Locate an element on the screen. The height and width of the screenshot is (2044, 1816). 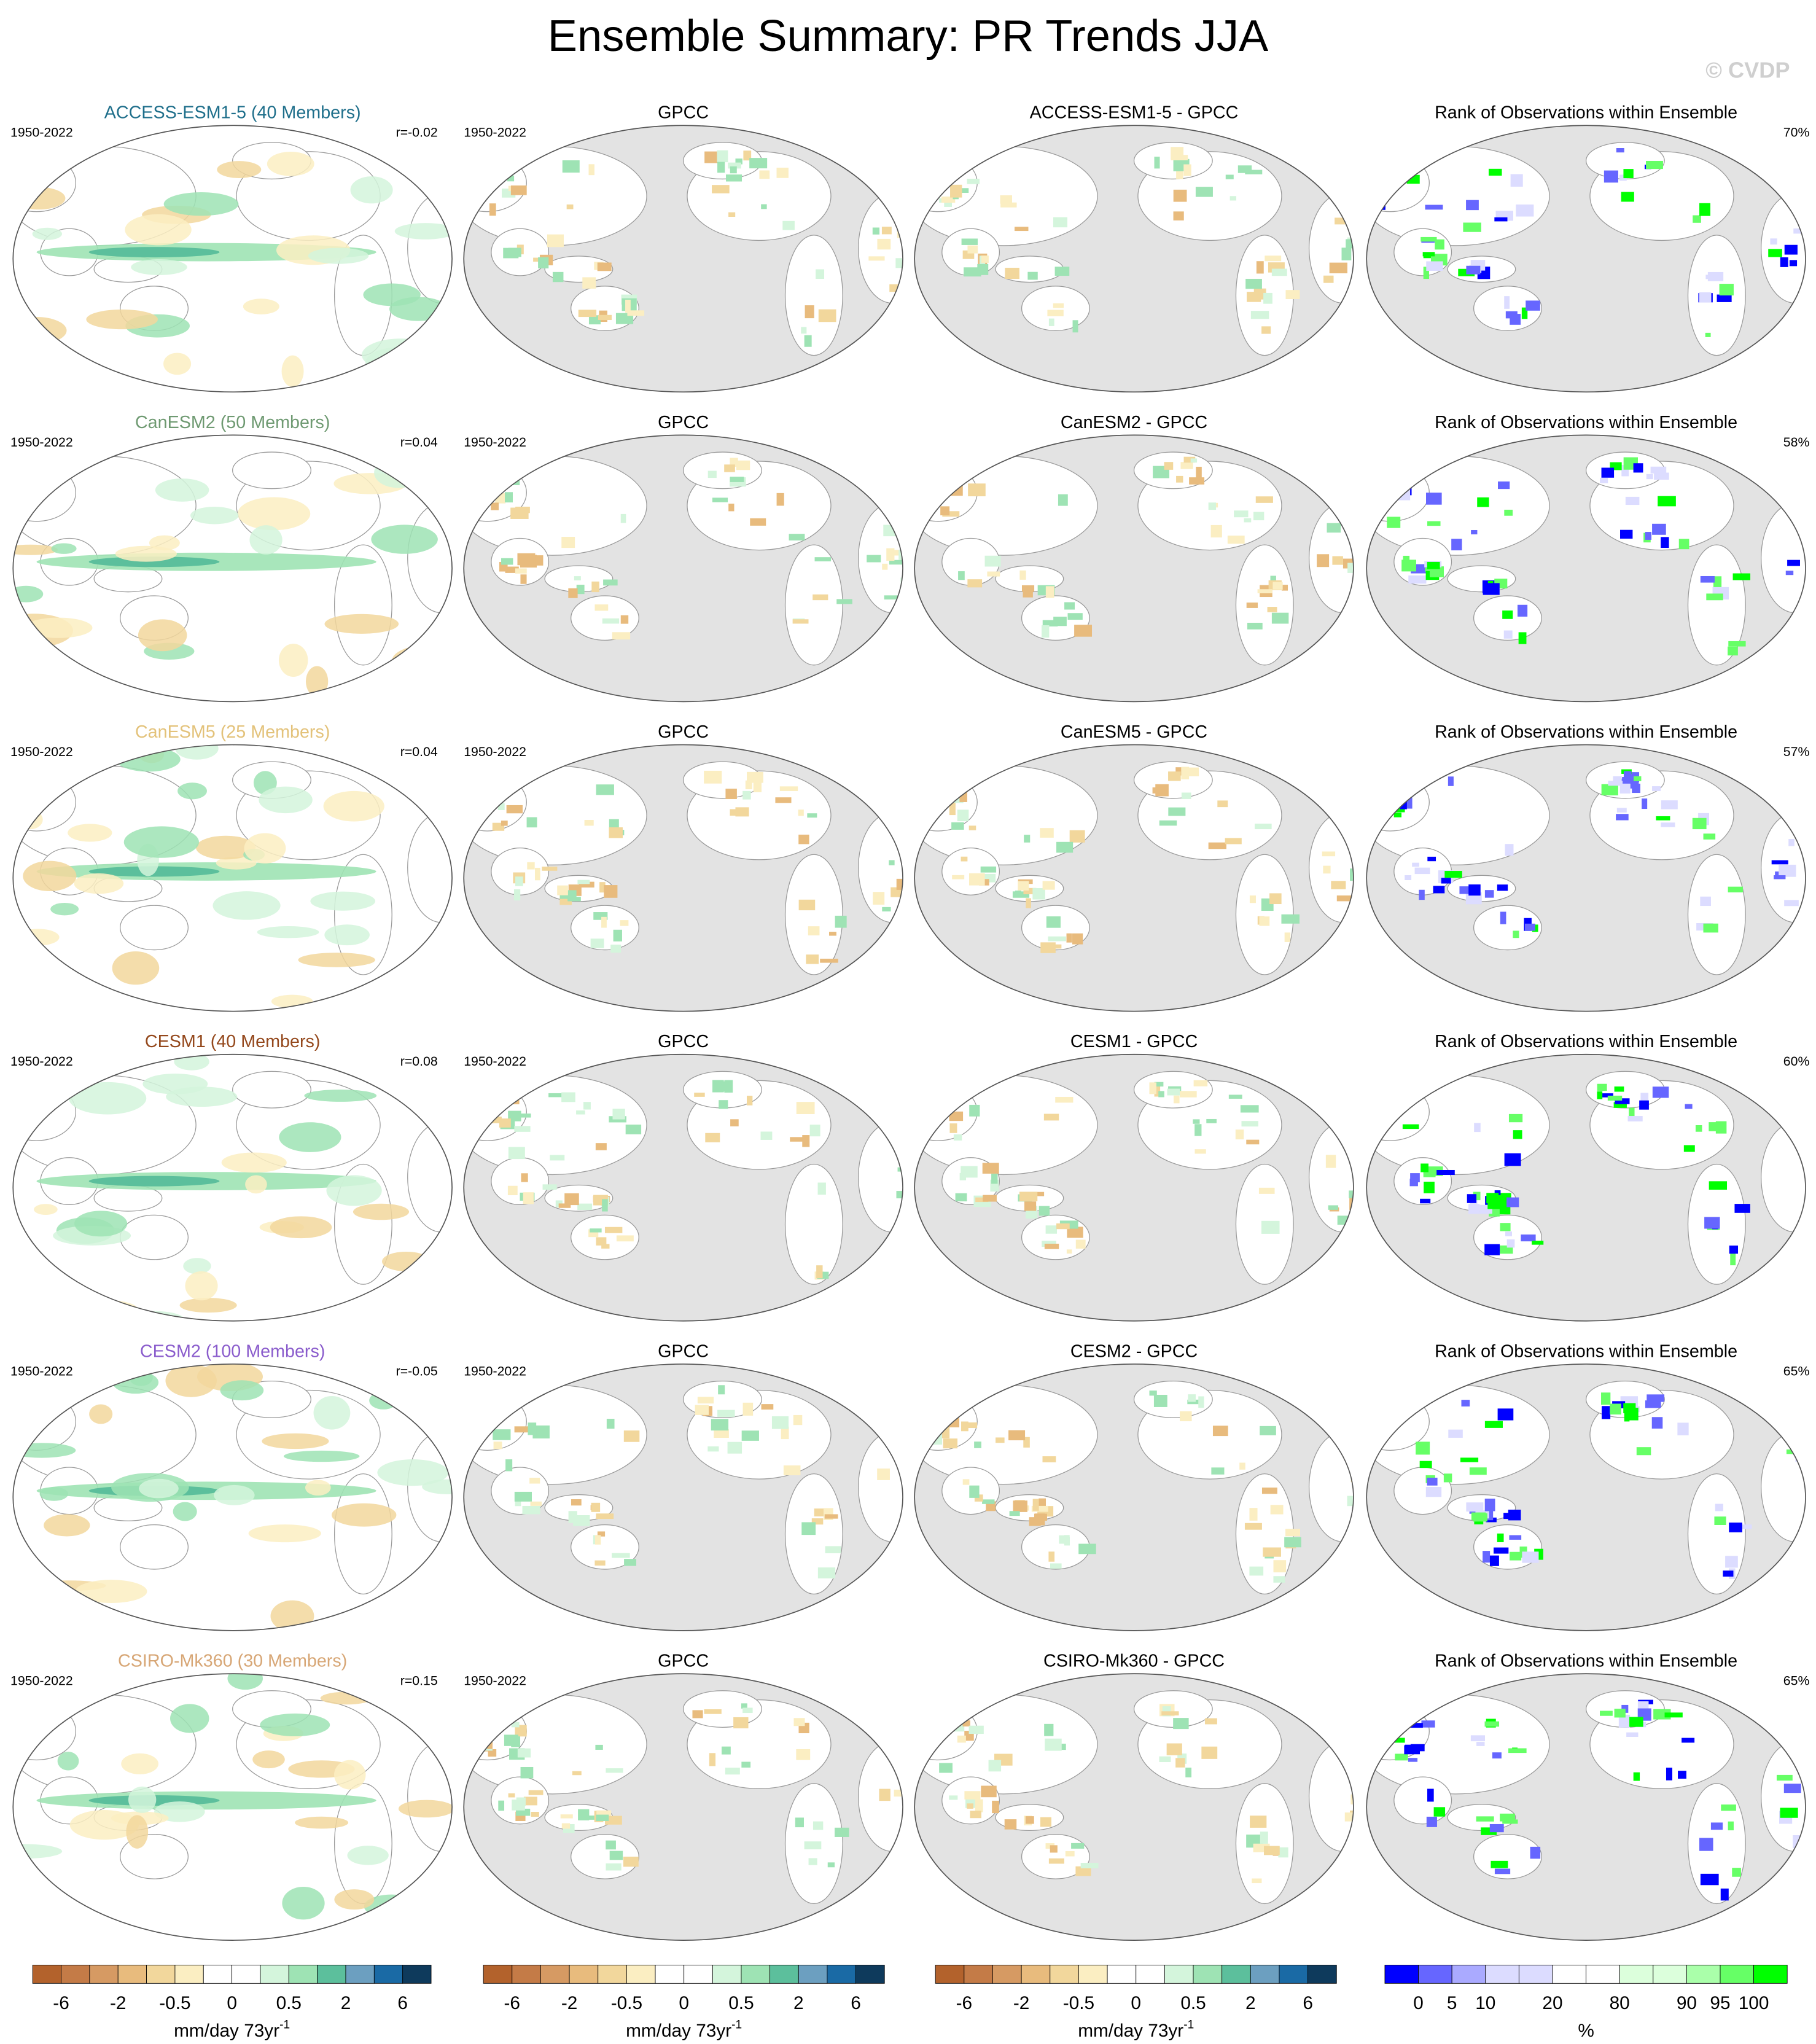
colorbar-unit: mm/day 73yr-1 is located at coordinates (1136, 2029).